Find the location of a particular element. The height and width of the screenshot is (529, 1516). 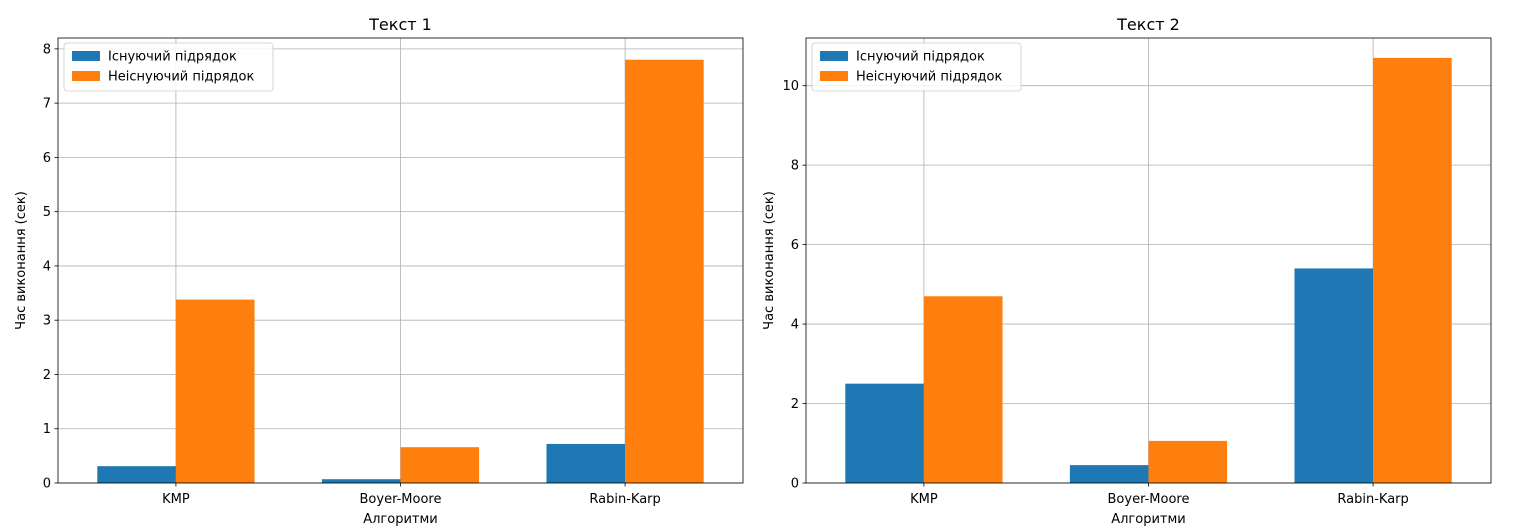

y-tick-label: 5 is located at coordinates (47, 212).